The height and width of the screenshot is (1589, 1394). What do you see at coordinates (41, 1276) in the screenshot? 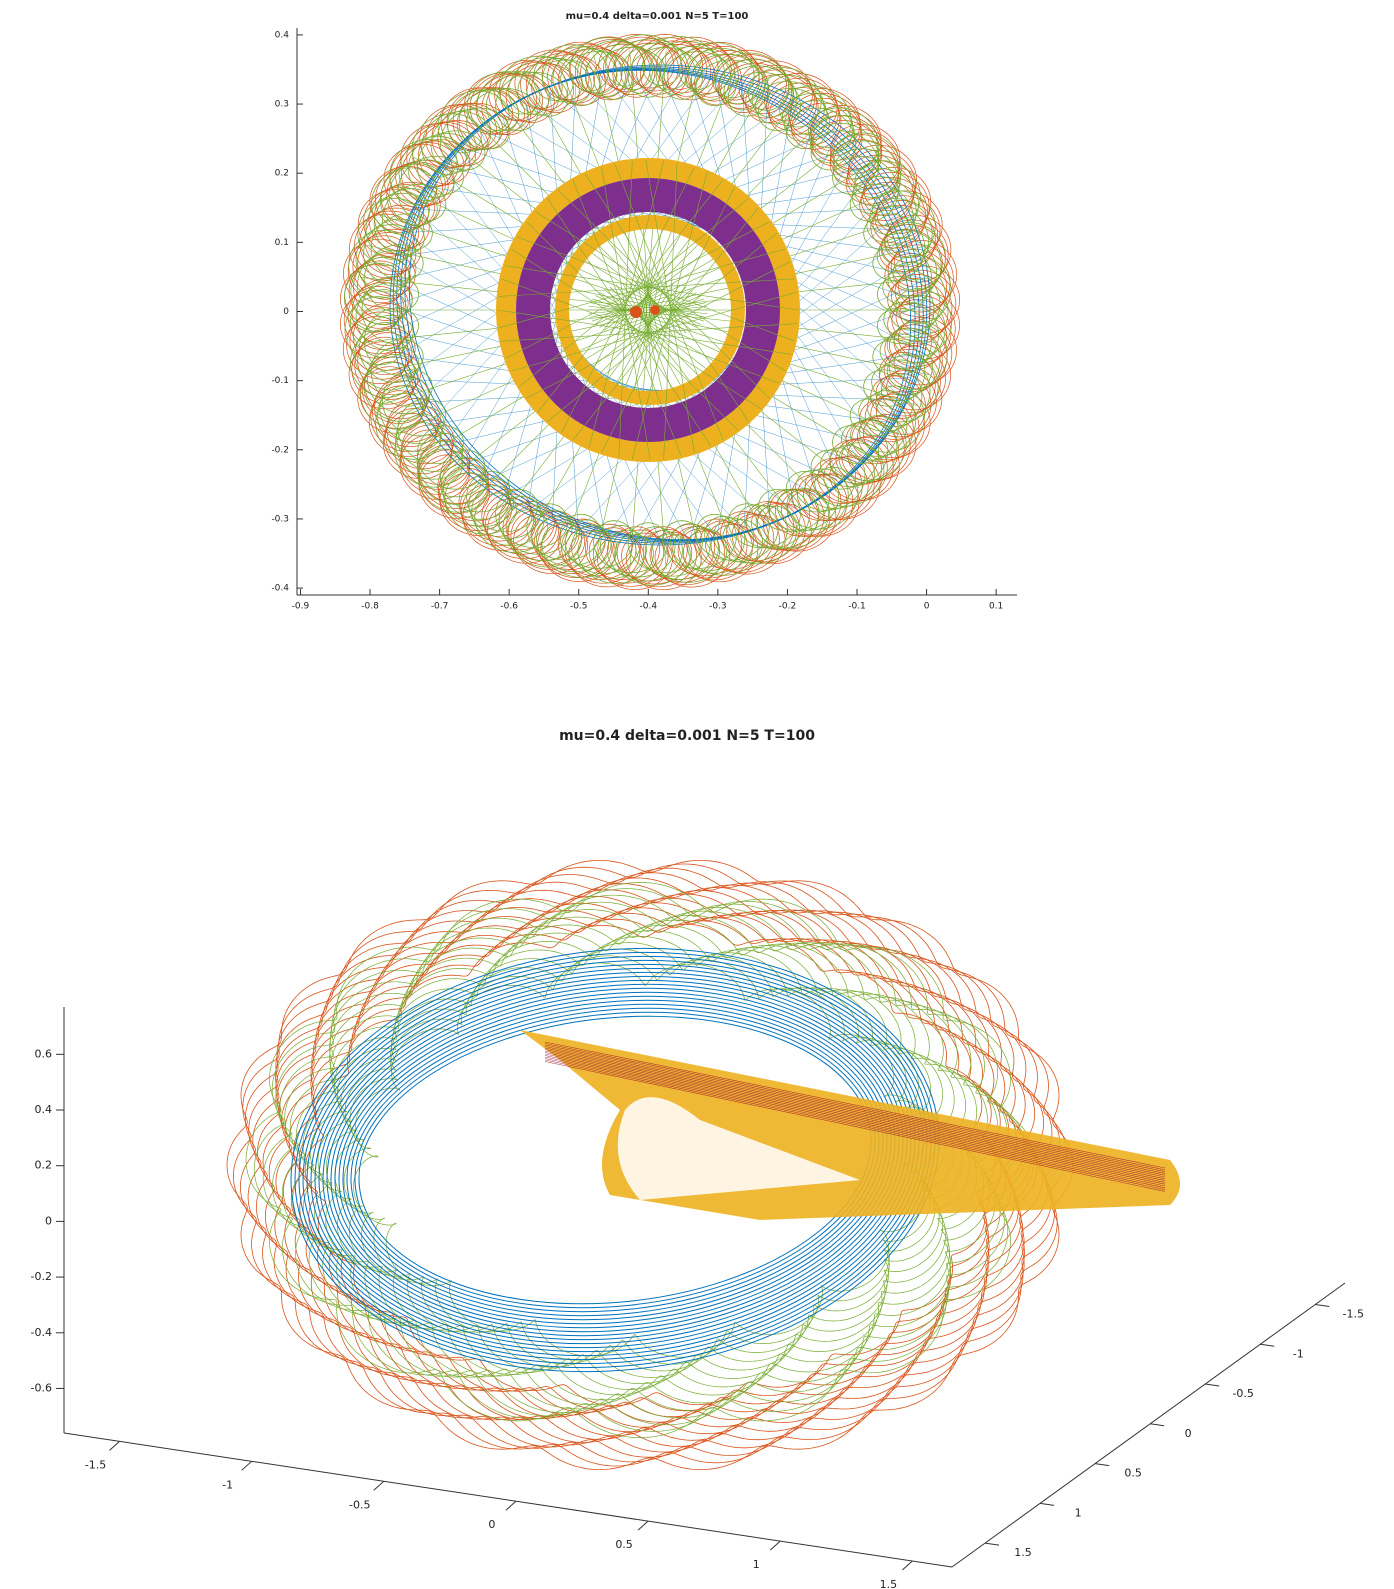
I see `z-tick-label: -0.2` at bounding box center [41, 1276].